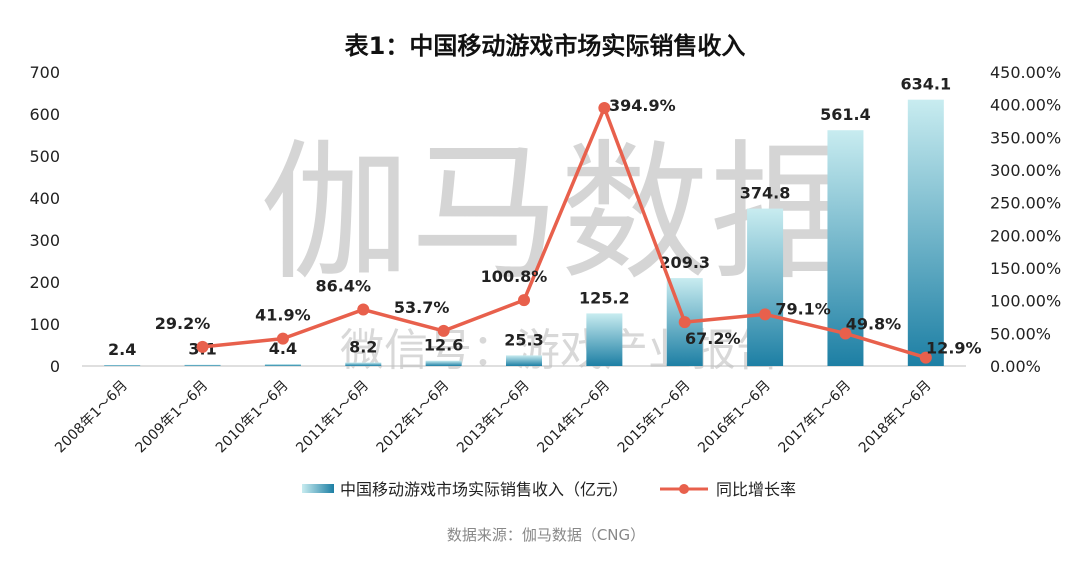  Describe the element at coordinates (44, 219) in the screenshot. I see `left-y-axis: 700 600 500 400 300 200 100 0` at that location.